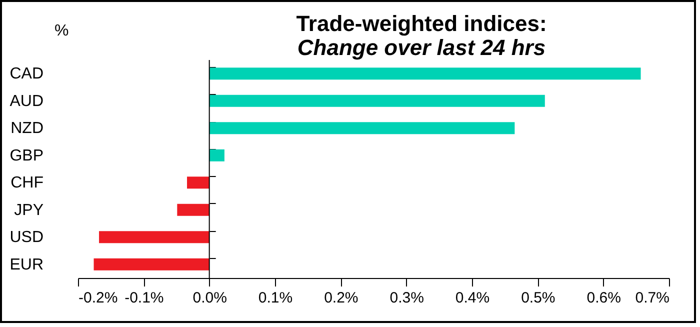 The width and height of the screenshot is (700, 327). I want to click on y-tick-label: JPY, so click(29, 210).